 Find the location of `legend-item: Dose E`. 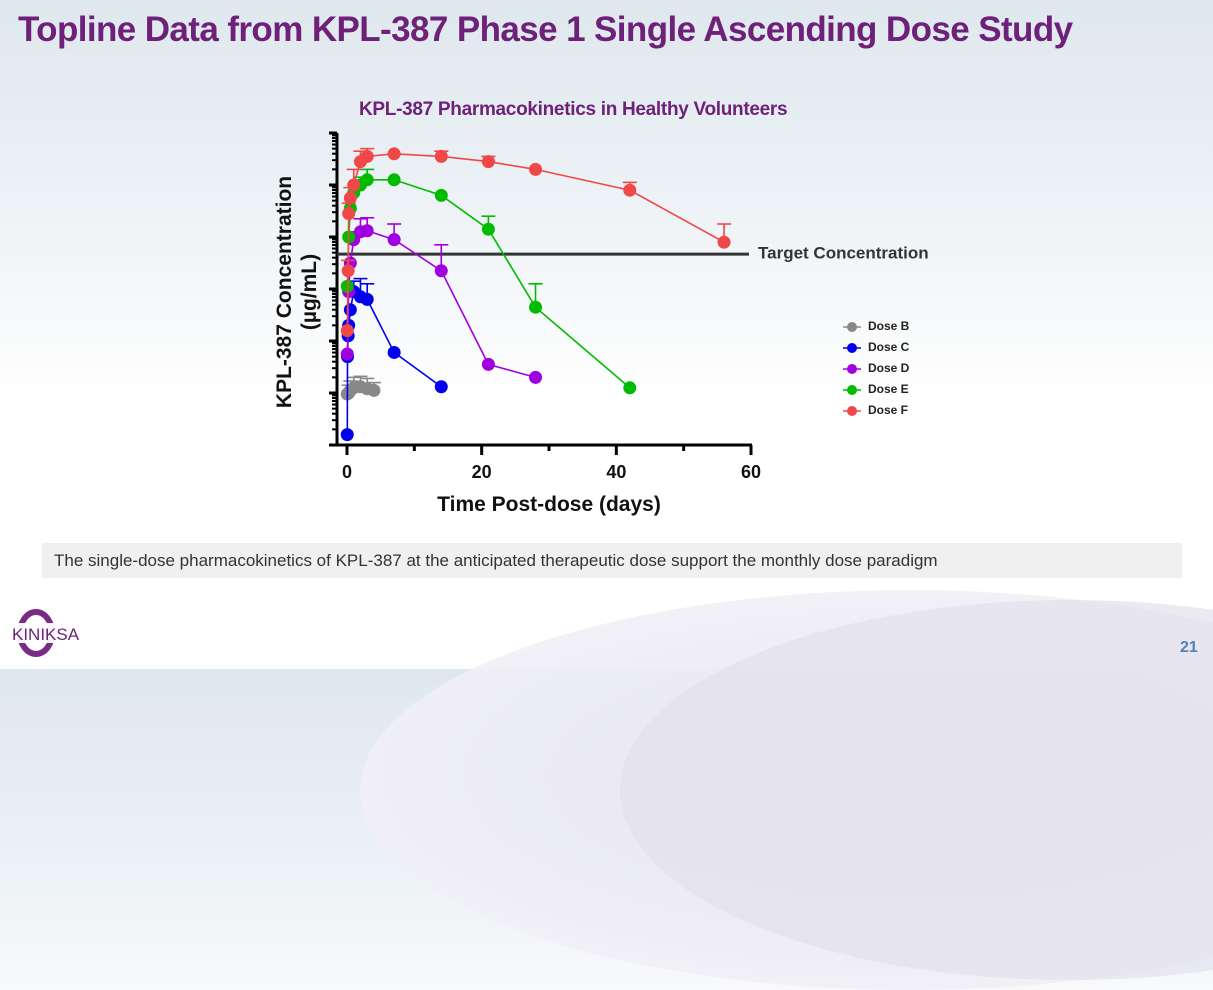

legend-item: Dose E is located at coordinates (876, 389).